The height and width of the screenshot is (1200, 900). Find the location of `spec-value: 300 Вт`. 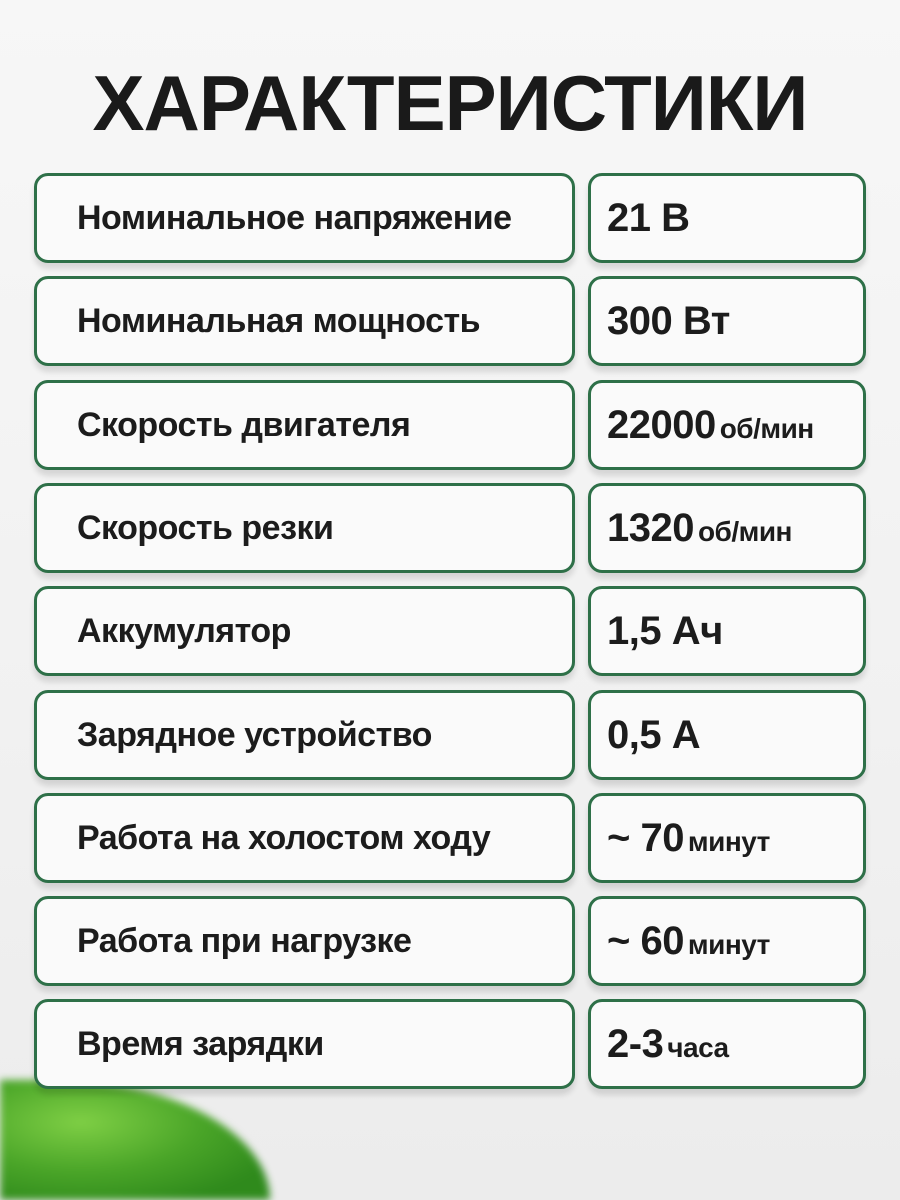

spec-value: 300 Вт is located at coordinates (668, 321).